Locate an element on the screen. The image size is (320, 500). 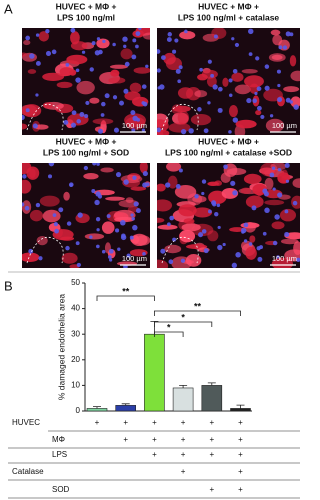
significance-label: ** is located at coordinates (126, 291).